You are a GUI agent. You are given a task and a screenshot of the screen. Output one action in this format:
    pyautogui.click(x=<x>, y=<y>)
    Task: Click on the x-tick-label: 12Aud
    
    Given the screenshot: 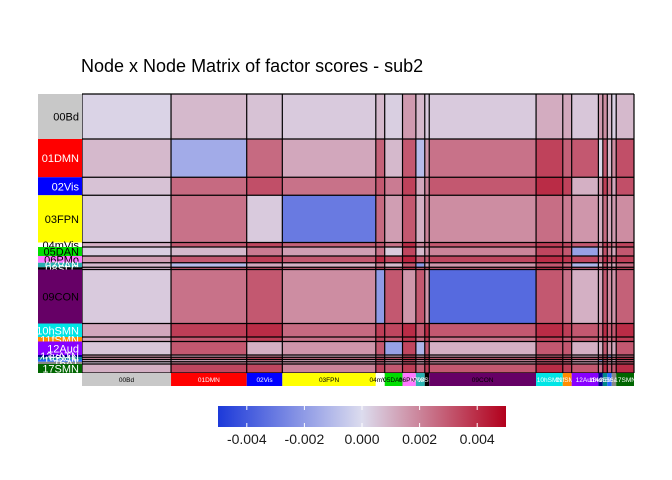 What is the action you would take?
    pyautogui.click(x=585, y=380)
    